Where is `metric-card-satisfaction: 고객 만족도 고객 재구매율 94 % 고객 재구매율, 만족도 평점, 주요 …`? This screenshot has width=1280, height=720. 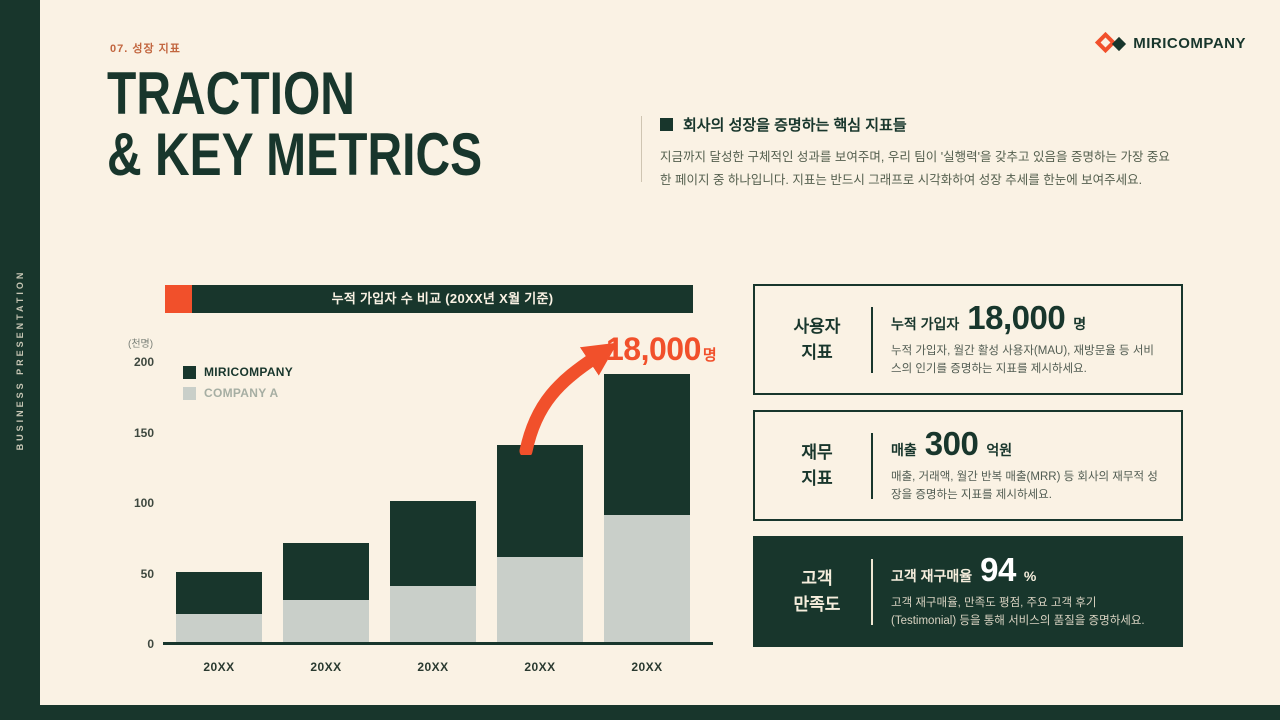
metric-card-satisfaction: 고객 만족도 고객 재구매율 94 % 고객 재구매율, 만족도 평점, 주요 … is located at coordinates (968, 591).